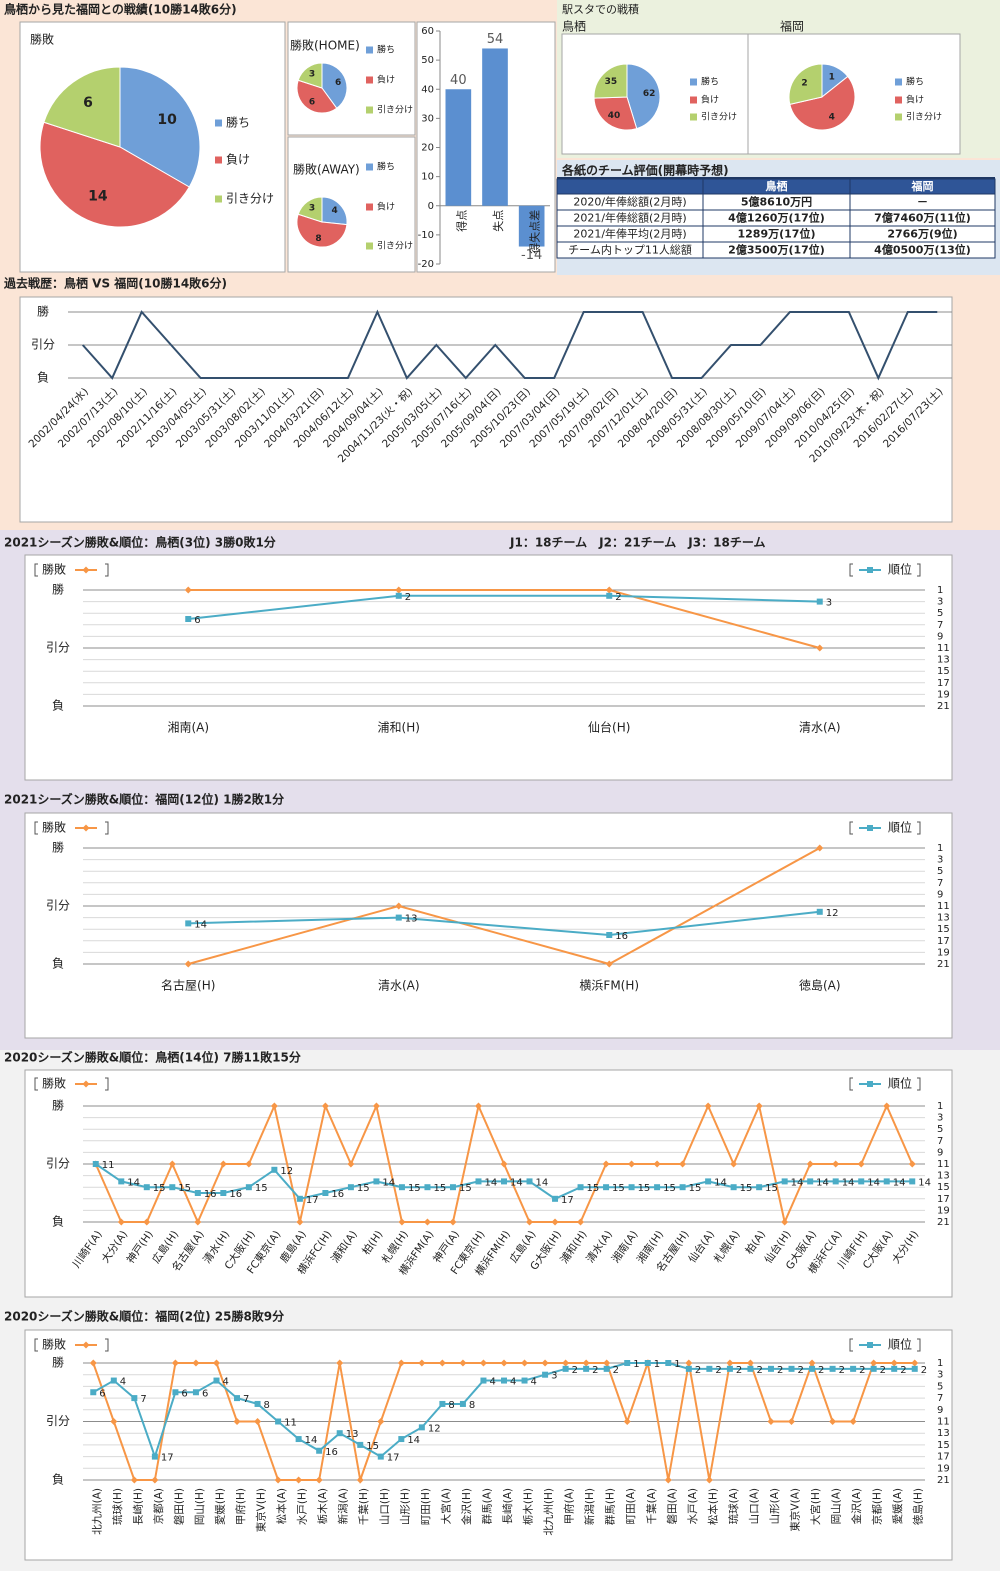 The image size is (1000, 1571). Describe the element at coordinates (246, 1399) in the screenshot. I see `rank-label: 7` at that location.